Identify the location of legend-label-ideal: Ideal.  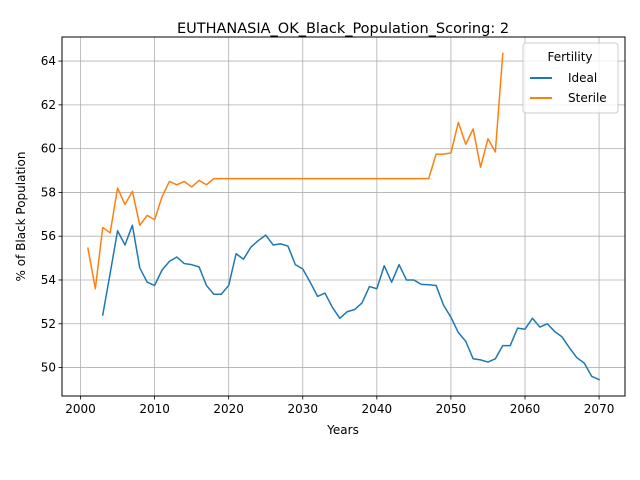
(582, 78).